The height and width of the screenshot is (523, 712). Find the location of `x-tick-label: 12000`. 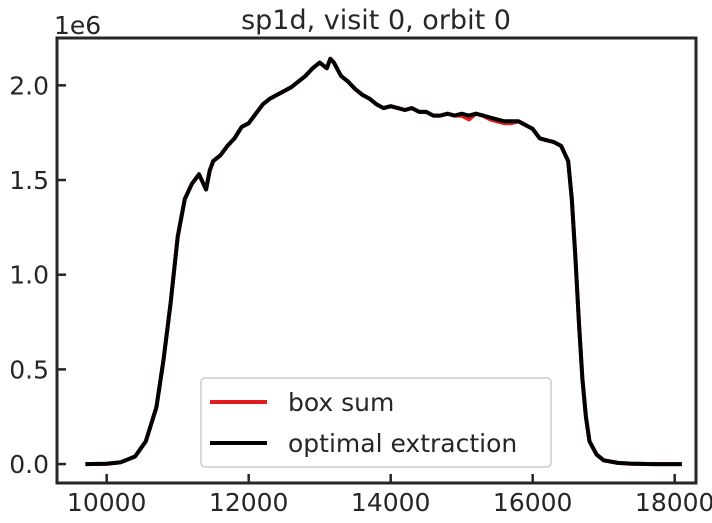

x-tick-label: 12000 is located at coordinates (249, 502).